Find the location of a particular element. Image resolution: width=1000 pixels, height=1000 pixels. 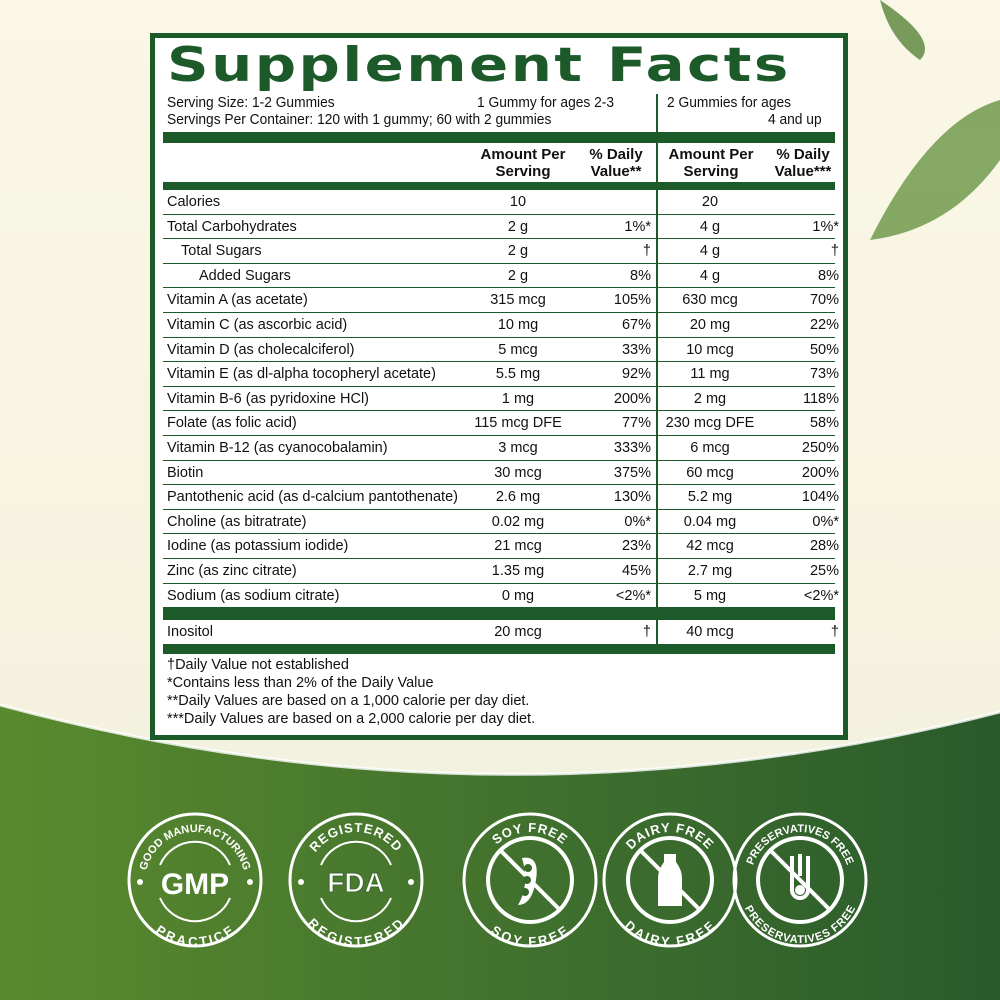

fda-icon: FDA REGISTERED REGISTERED is located at coordinates (356, 880).